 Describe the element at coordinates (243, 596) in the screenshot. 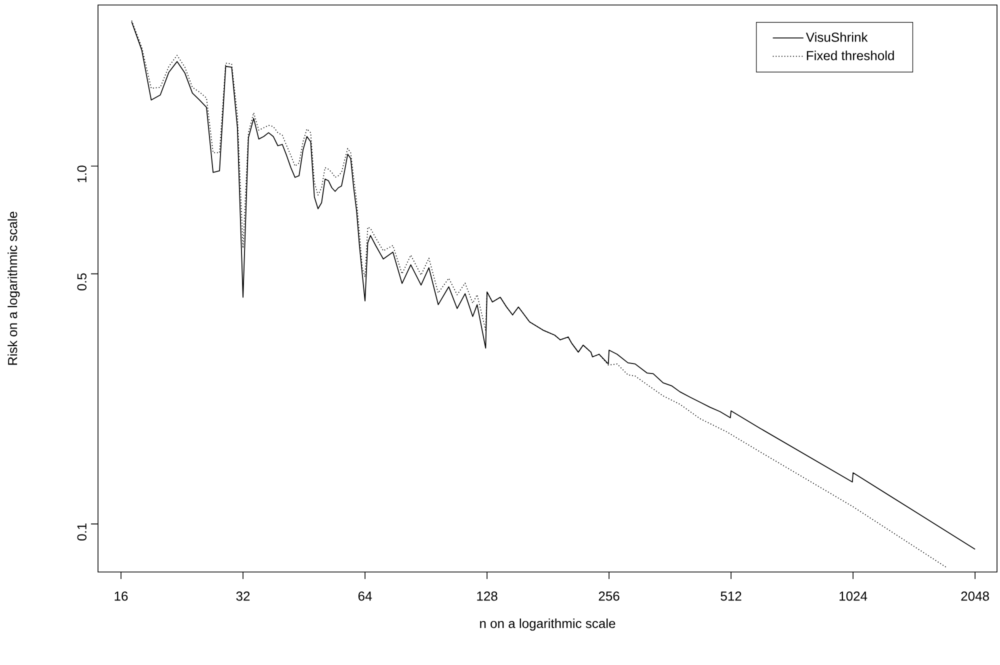

I see `x-tick-label: 32` at that location.